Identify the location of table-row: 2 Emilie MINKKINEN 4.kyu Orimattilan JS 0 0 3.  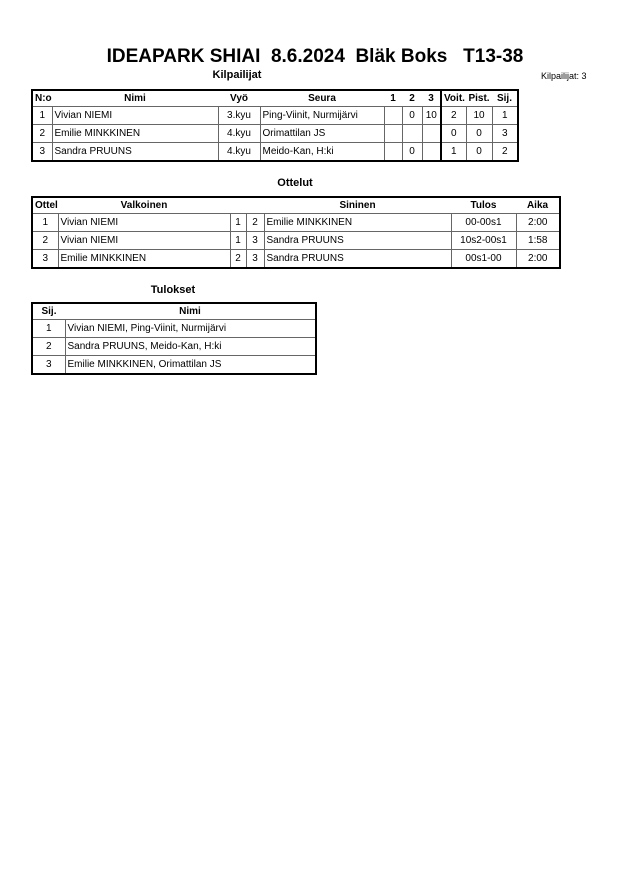
(275, 133).